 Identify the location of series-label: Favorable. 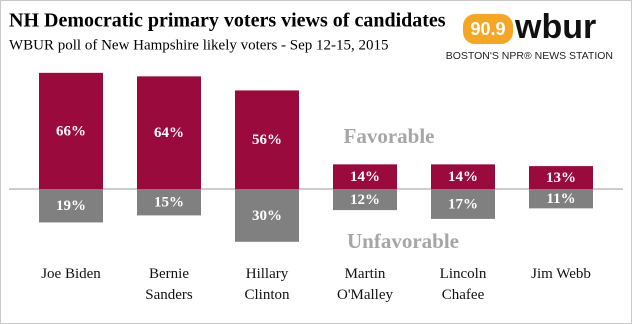
(389, 136).